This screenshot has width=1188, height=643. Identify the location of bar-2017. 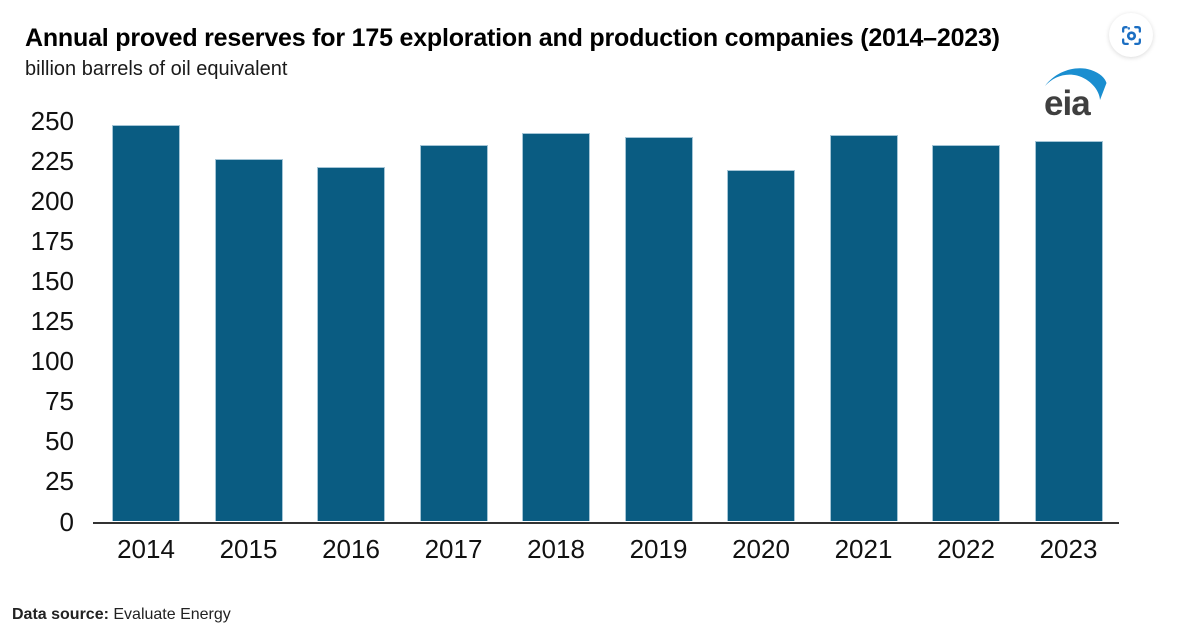
(453, 333).